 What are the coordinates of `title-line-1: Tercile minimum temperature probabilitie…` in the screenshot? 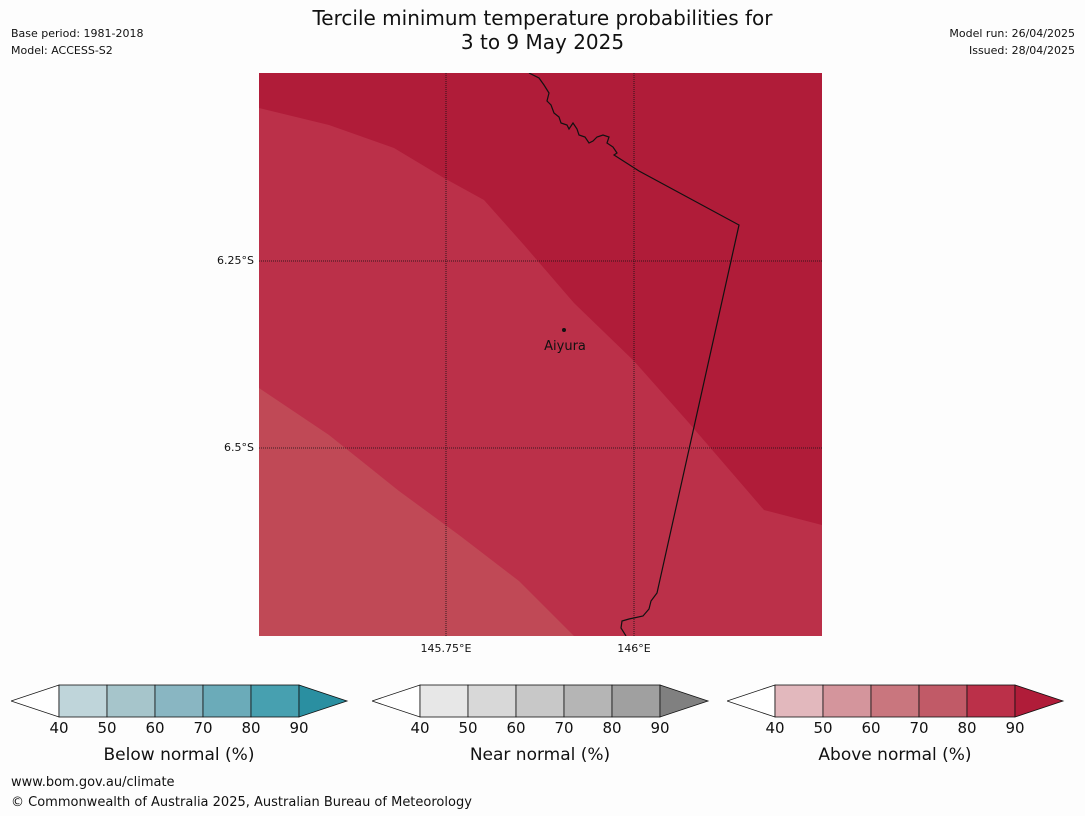 It's located at (542, 18).